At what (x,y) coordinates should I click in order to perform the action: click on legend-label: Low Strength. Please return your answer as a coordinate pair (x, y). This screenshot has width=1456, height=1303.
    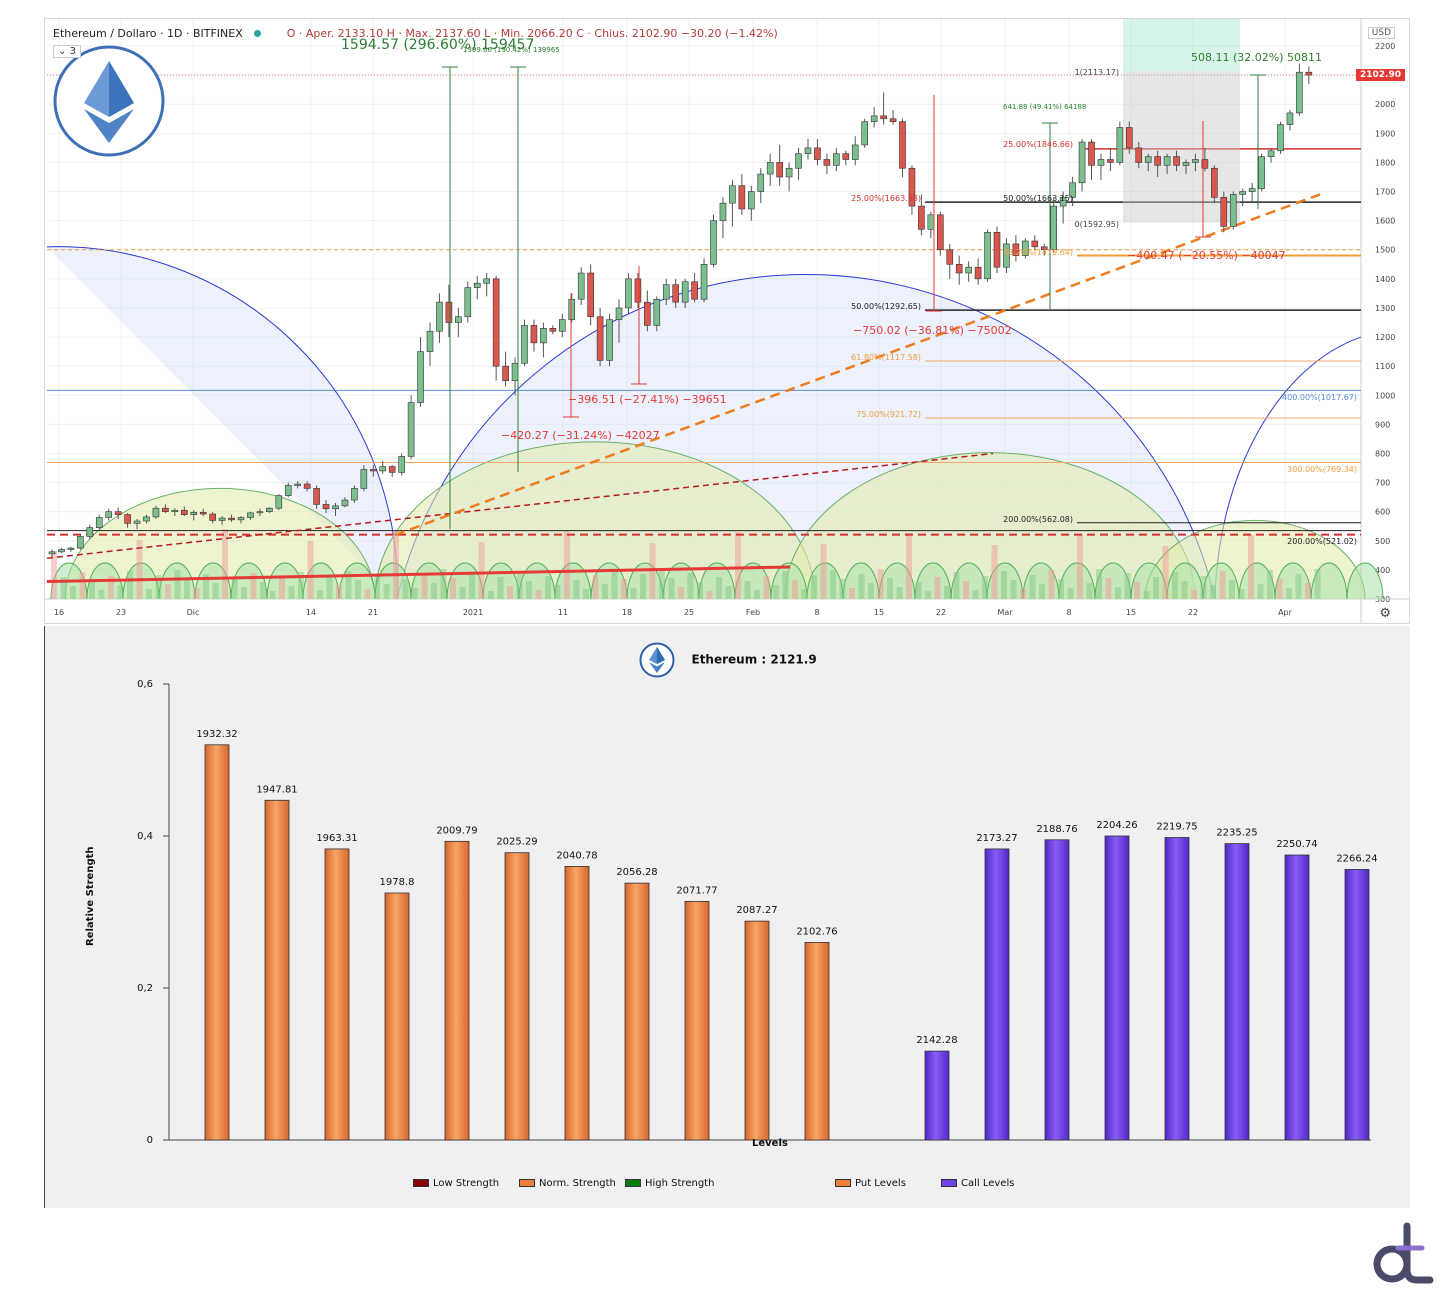
    Looking at the image, I should click on (466, 1183).